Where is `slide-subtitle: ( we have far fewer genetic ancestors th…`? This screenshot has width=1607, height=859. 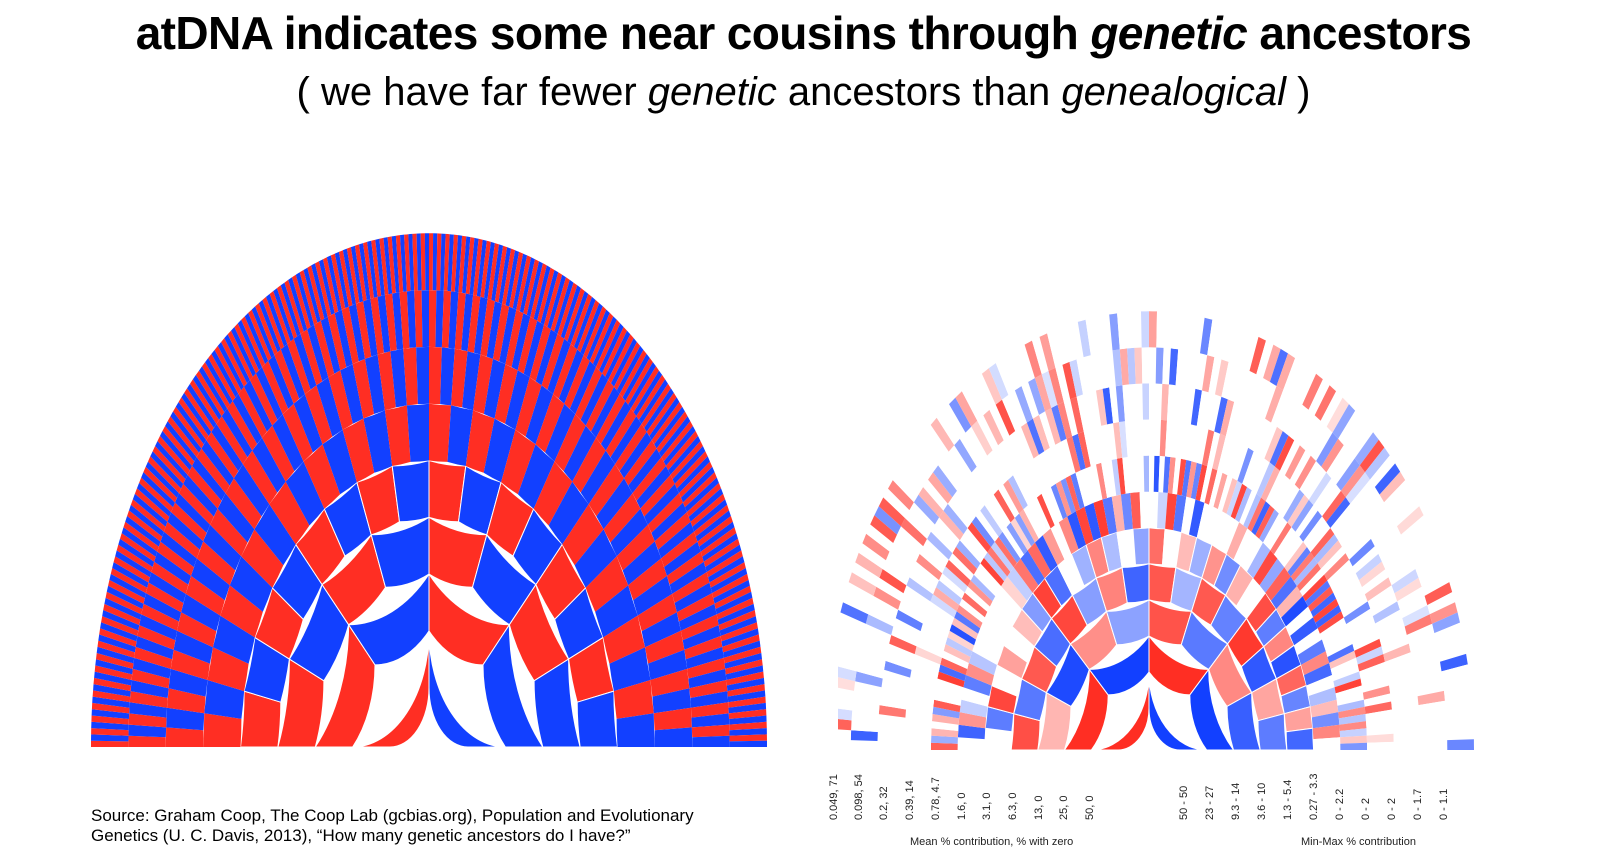 slide-subtitle: ( we have far fewer genetic ancestors th… is located at coordinates (803, 92).